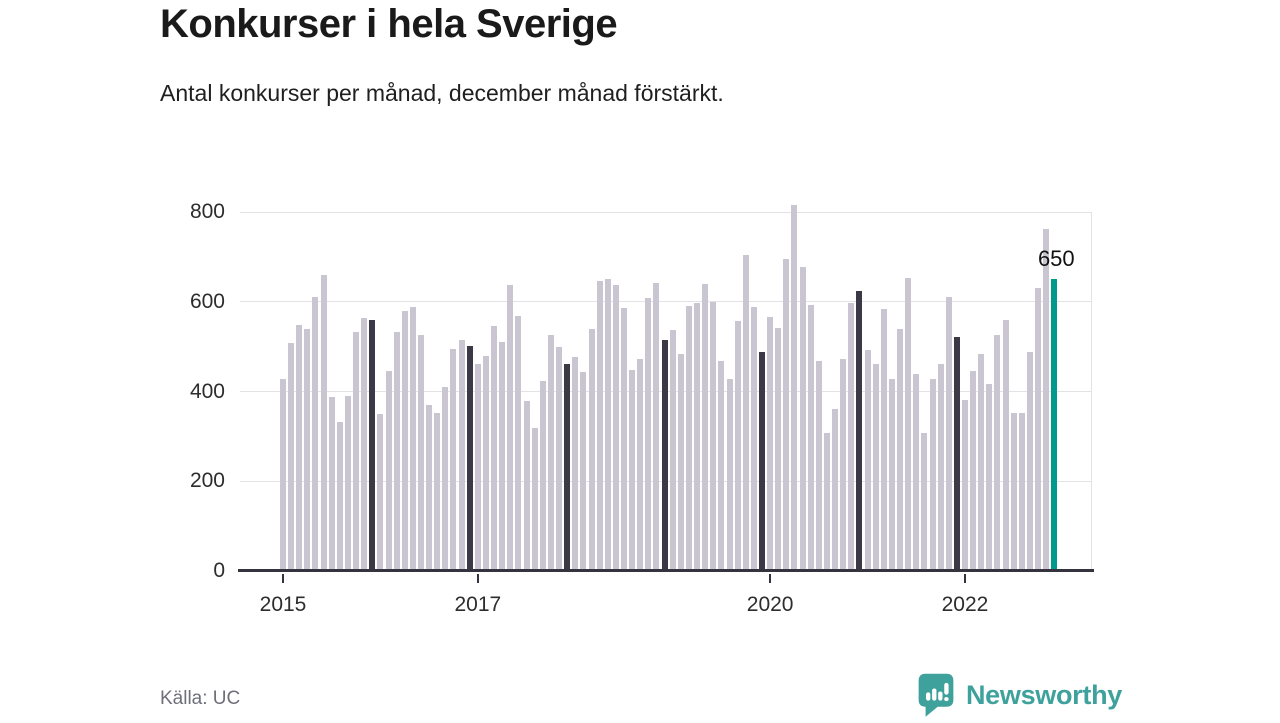  Describe the element at coordinates (1091, 391) in the screenshot. I see `plot-right-border` at that location.